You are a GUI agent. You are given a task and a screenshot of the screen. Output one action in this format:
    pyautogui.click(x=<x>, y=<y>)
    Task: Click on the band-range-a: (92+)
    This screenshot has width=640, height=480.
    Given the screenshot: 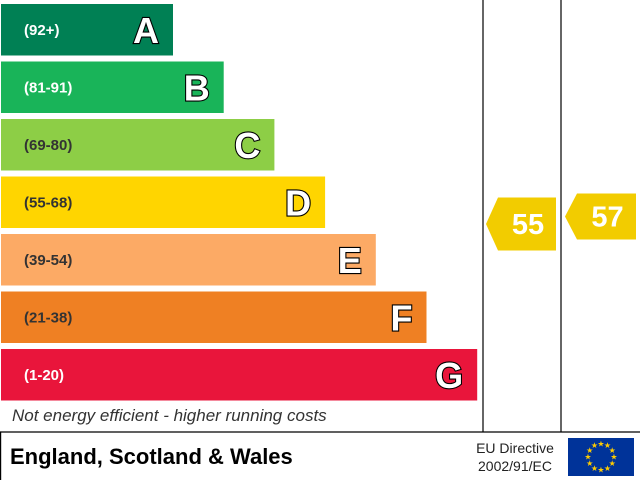 What is the action you would take?
    pyautogui.click(x=41, y=30)
    